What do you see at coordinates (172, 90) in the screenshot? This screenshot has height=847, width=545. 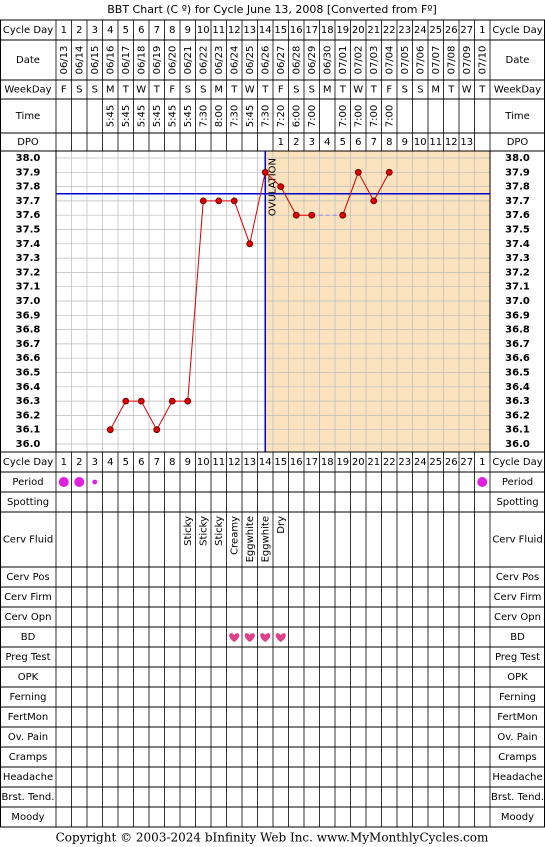 I see `weekday: F` at bounding box center [172, 90].